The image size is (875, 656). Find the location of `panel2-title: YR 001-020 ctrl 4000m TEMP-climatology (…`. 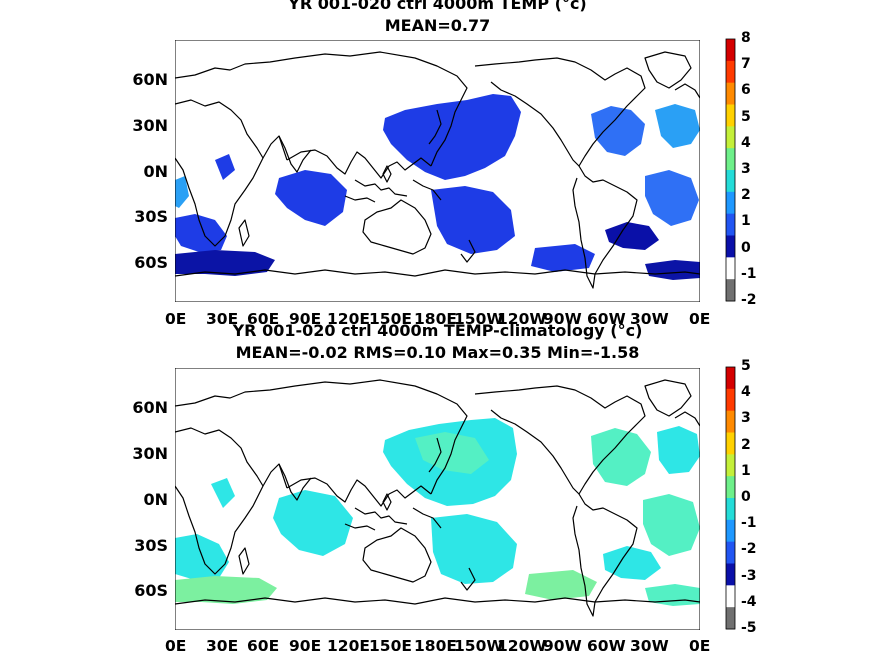

panel2-title: YR 001-020 ctrl 4000m TEMP-climatology (… is located at coordinates (437, 330).